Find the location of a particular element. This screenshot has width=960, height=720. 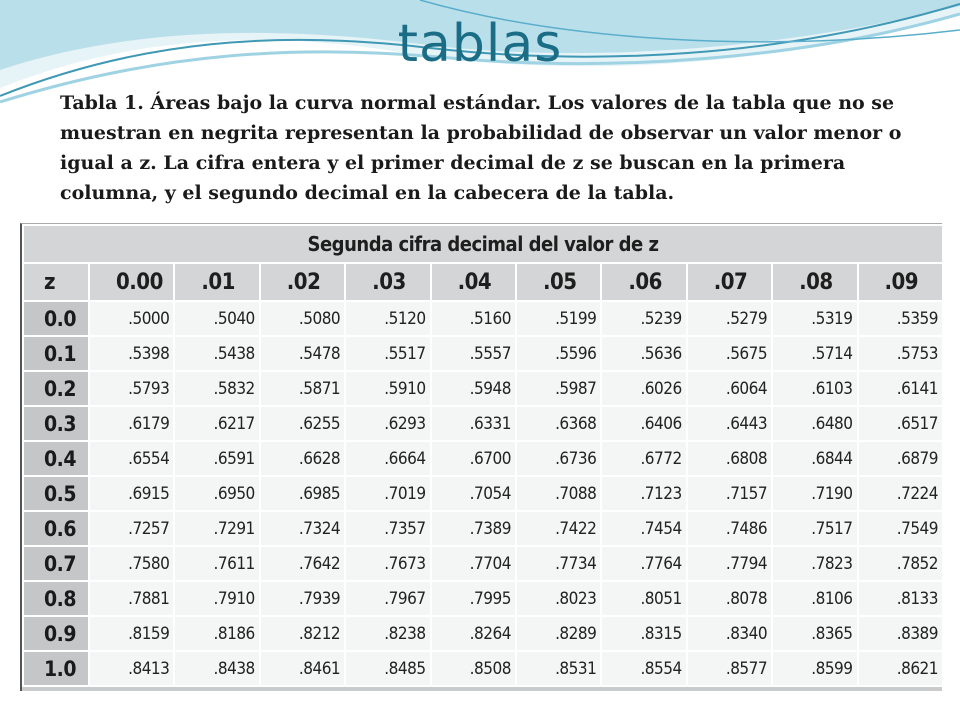

probability-cell: .8577 is located at coordinates (729, 668).